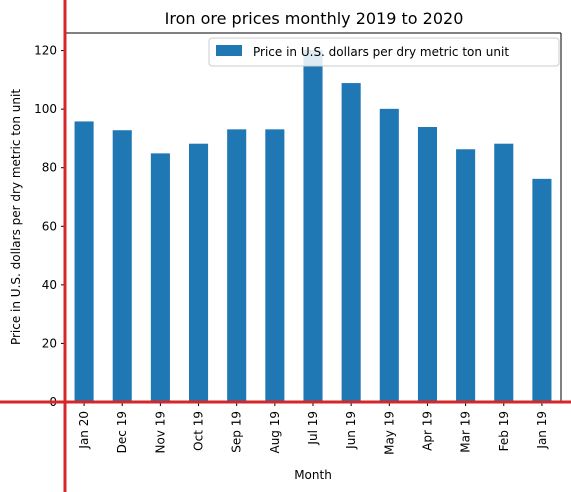 The width and height of the screenshot is (571, 492). I want to click on x-tick-label: Nov 19, so click(160, 432).